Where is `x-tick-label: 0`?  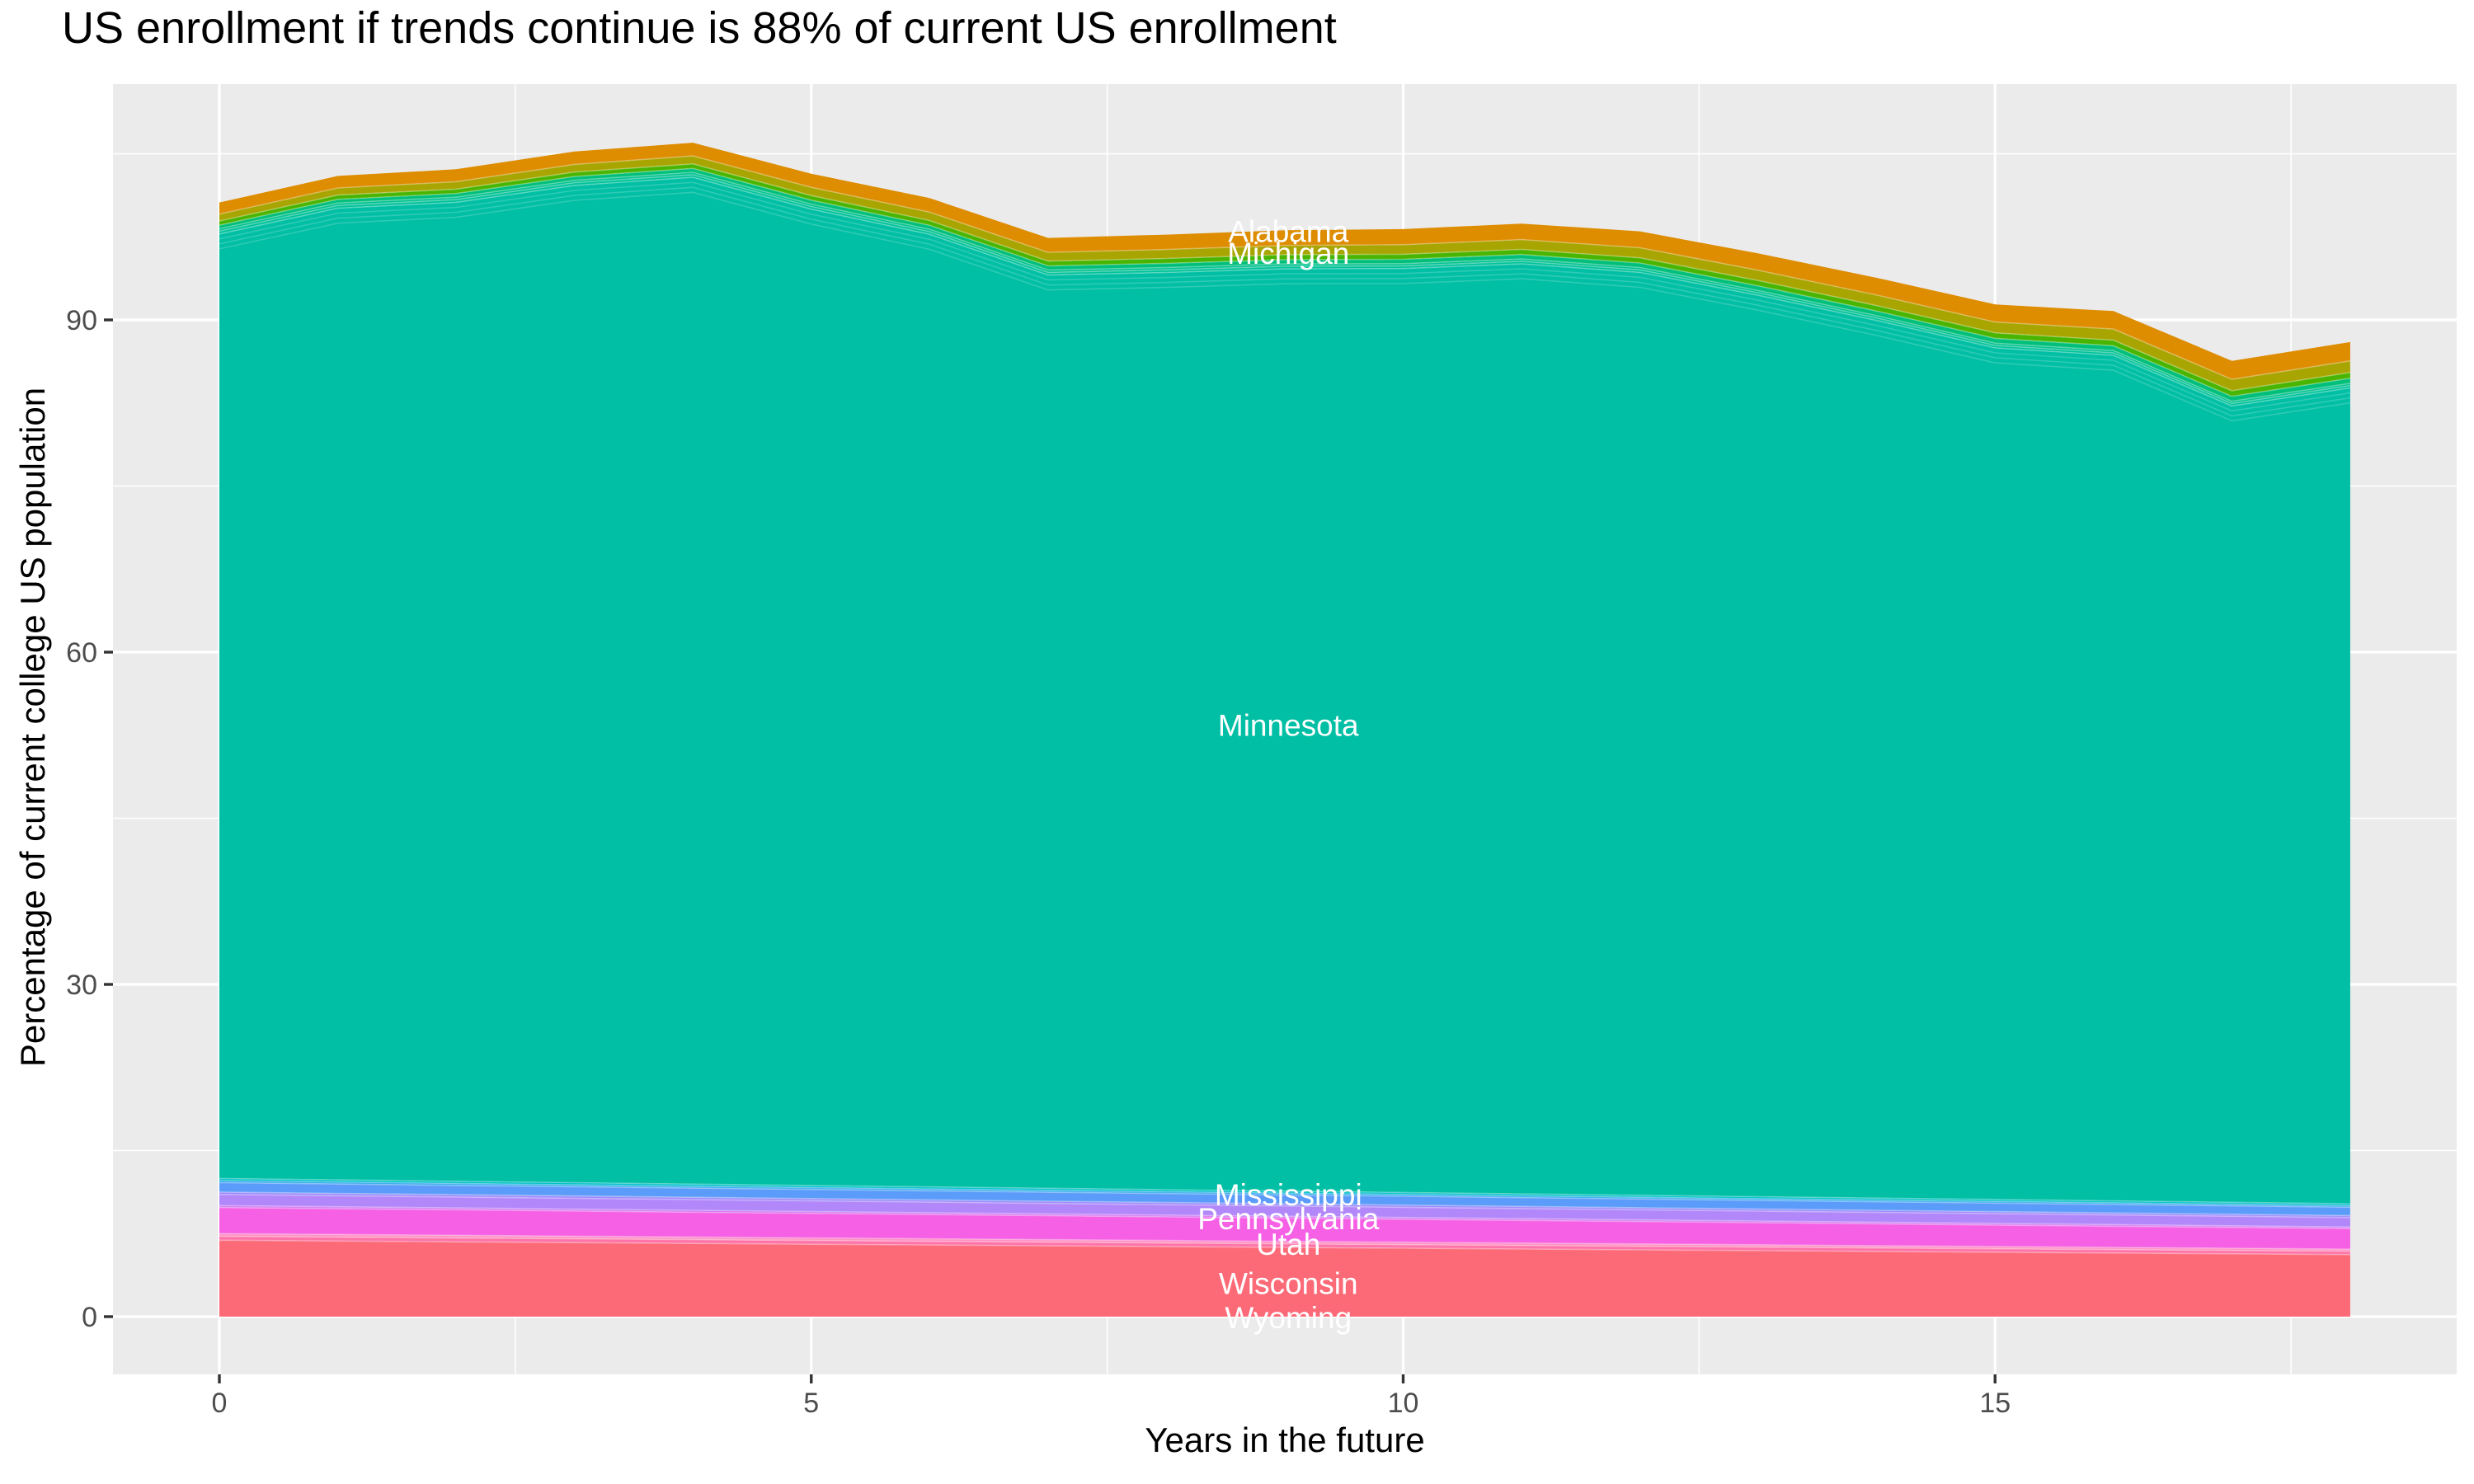
x-tick-label: 0 is located at coordinates (220, 1403).